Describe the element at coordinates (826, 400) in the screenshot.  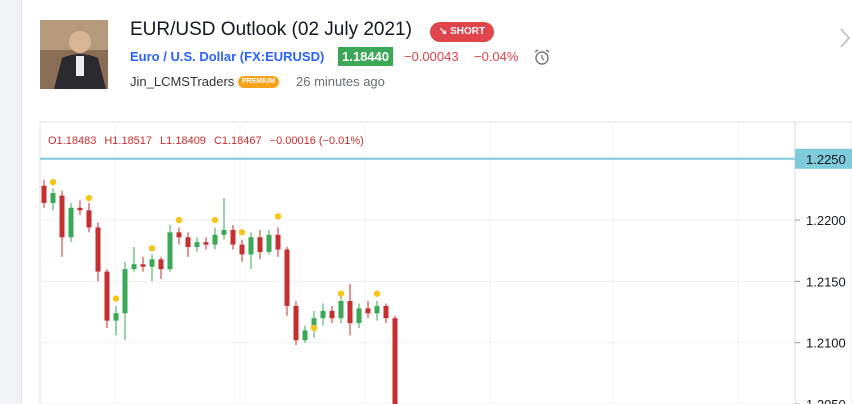
I see `y-tick-label: 1.2050` at that location.